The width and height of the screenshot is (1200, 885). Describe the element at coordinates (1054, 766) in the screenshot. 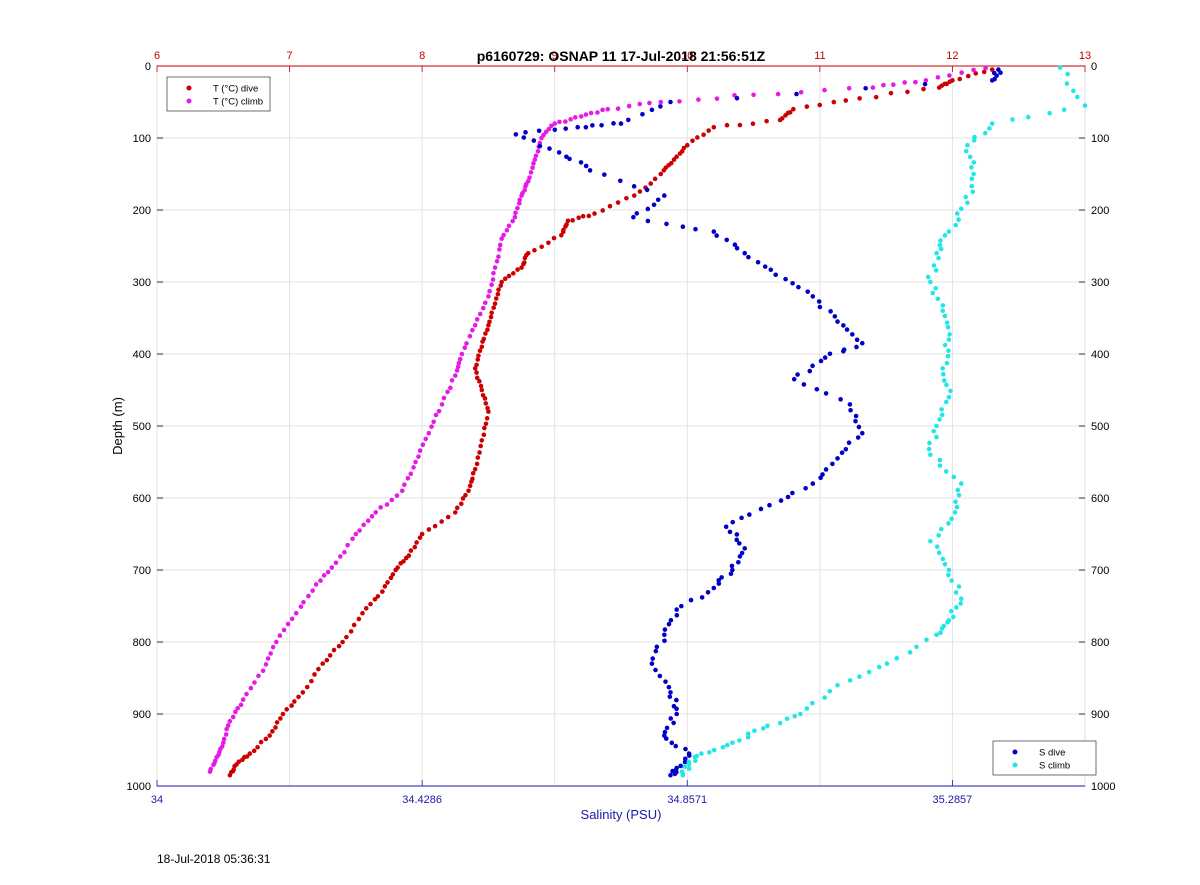

I see `legend-label: S climb` at that location.